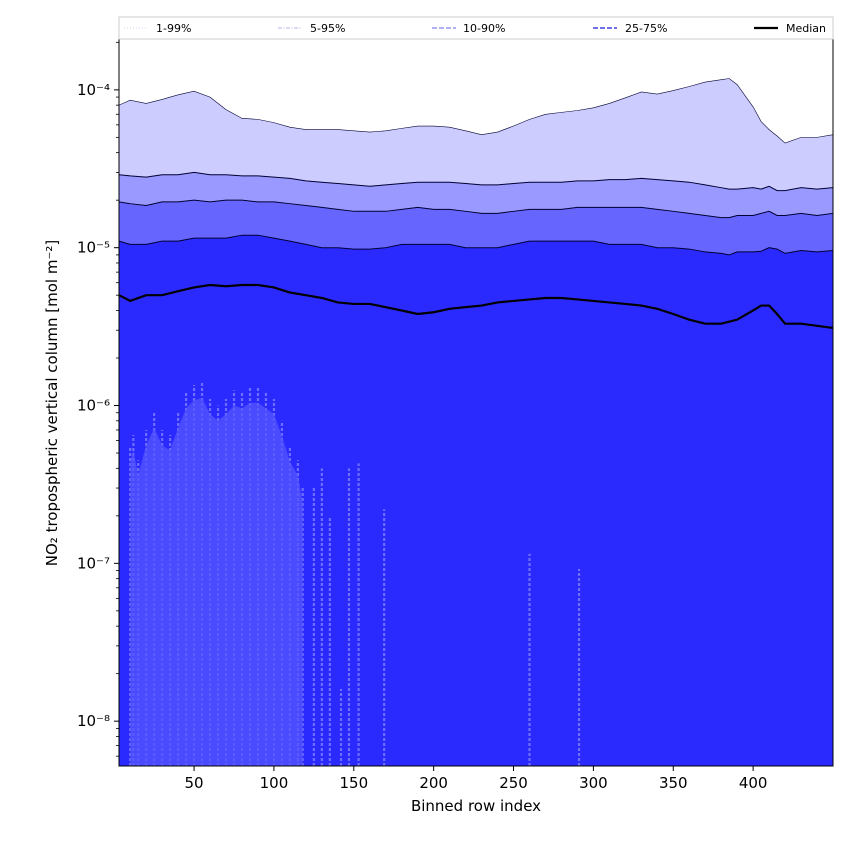  Describe the element at coordinates (753, 783) in the screenshot. I see `x-tick-label: 400` at that location.